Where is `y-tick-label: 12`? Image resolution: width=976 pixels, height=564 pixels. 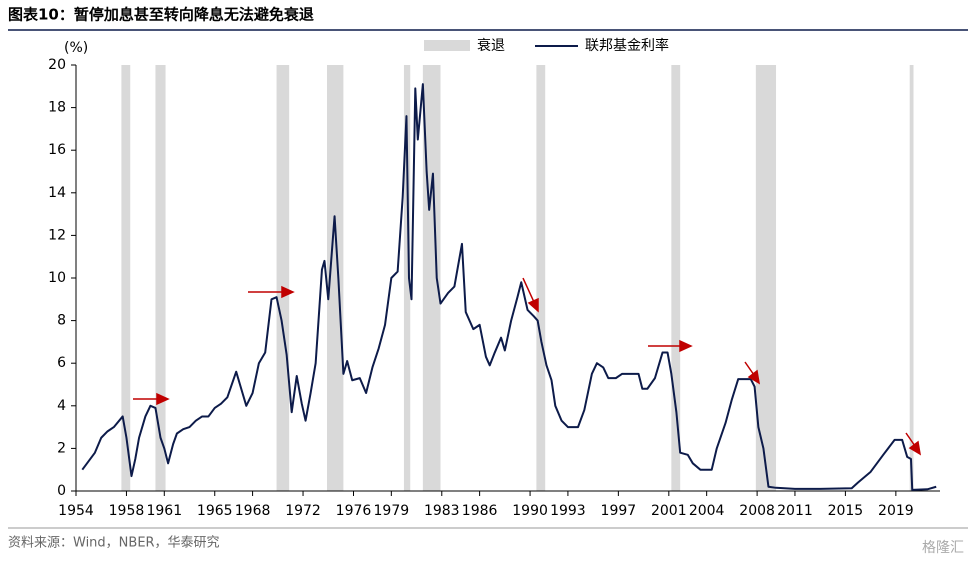 y-tick-label: 12 is located at coordinates (57, 235).